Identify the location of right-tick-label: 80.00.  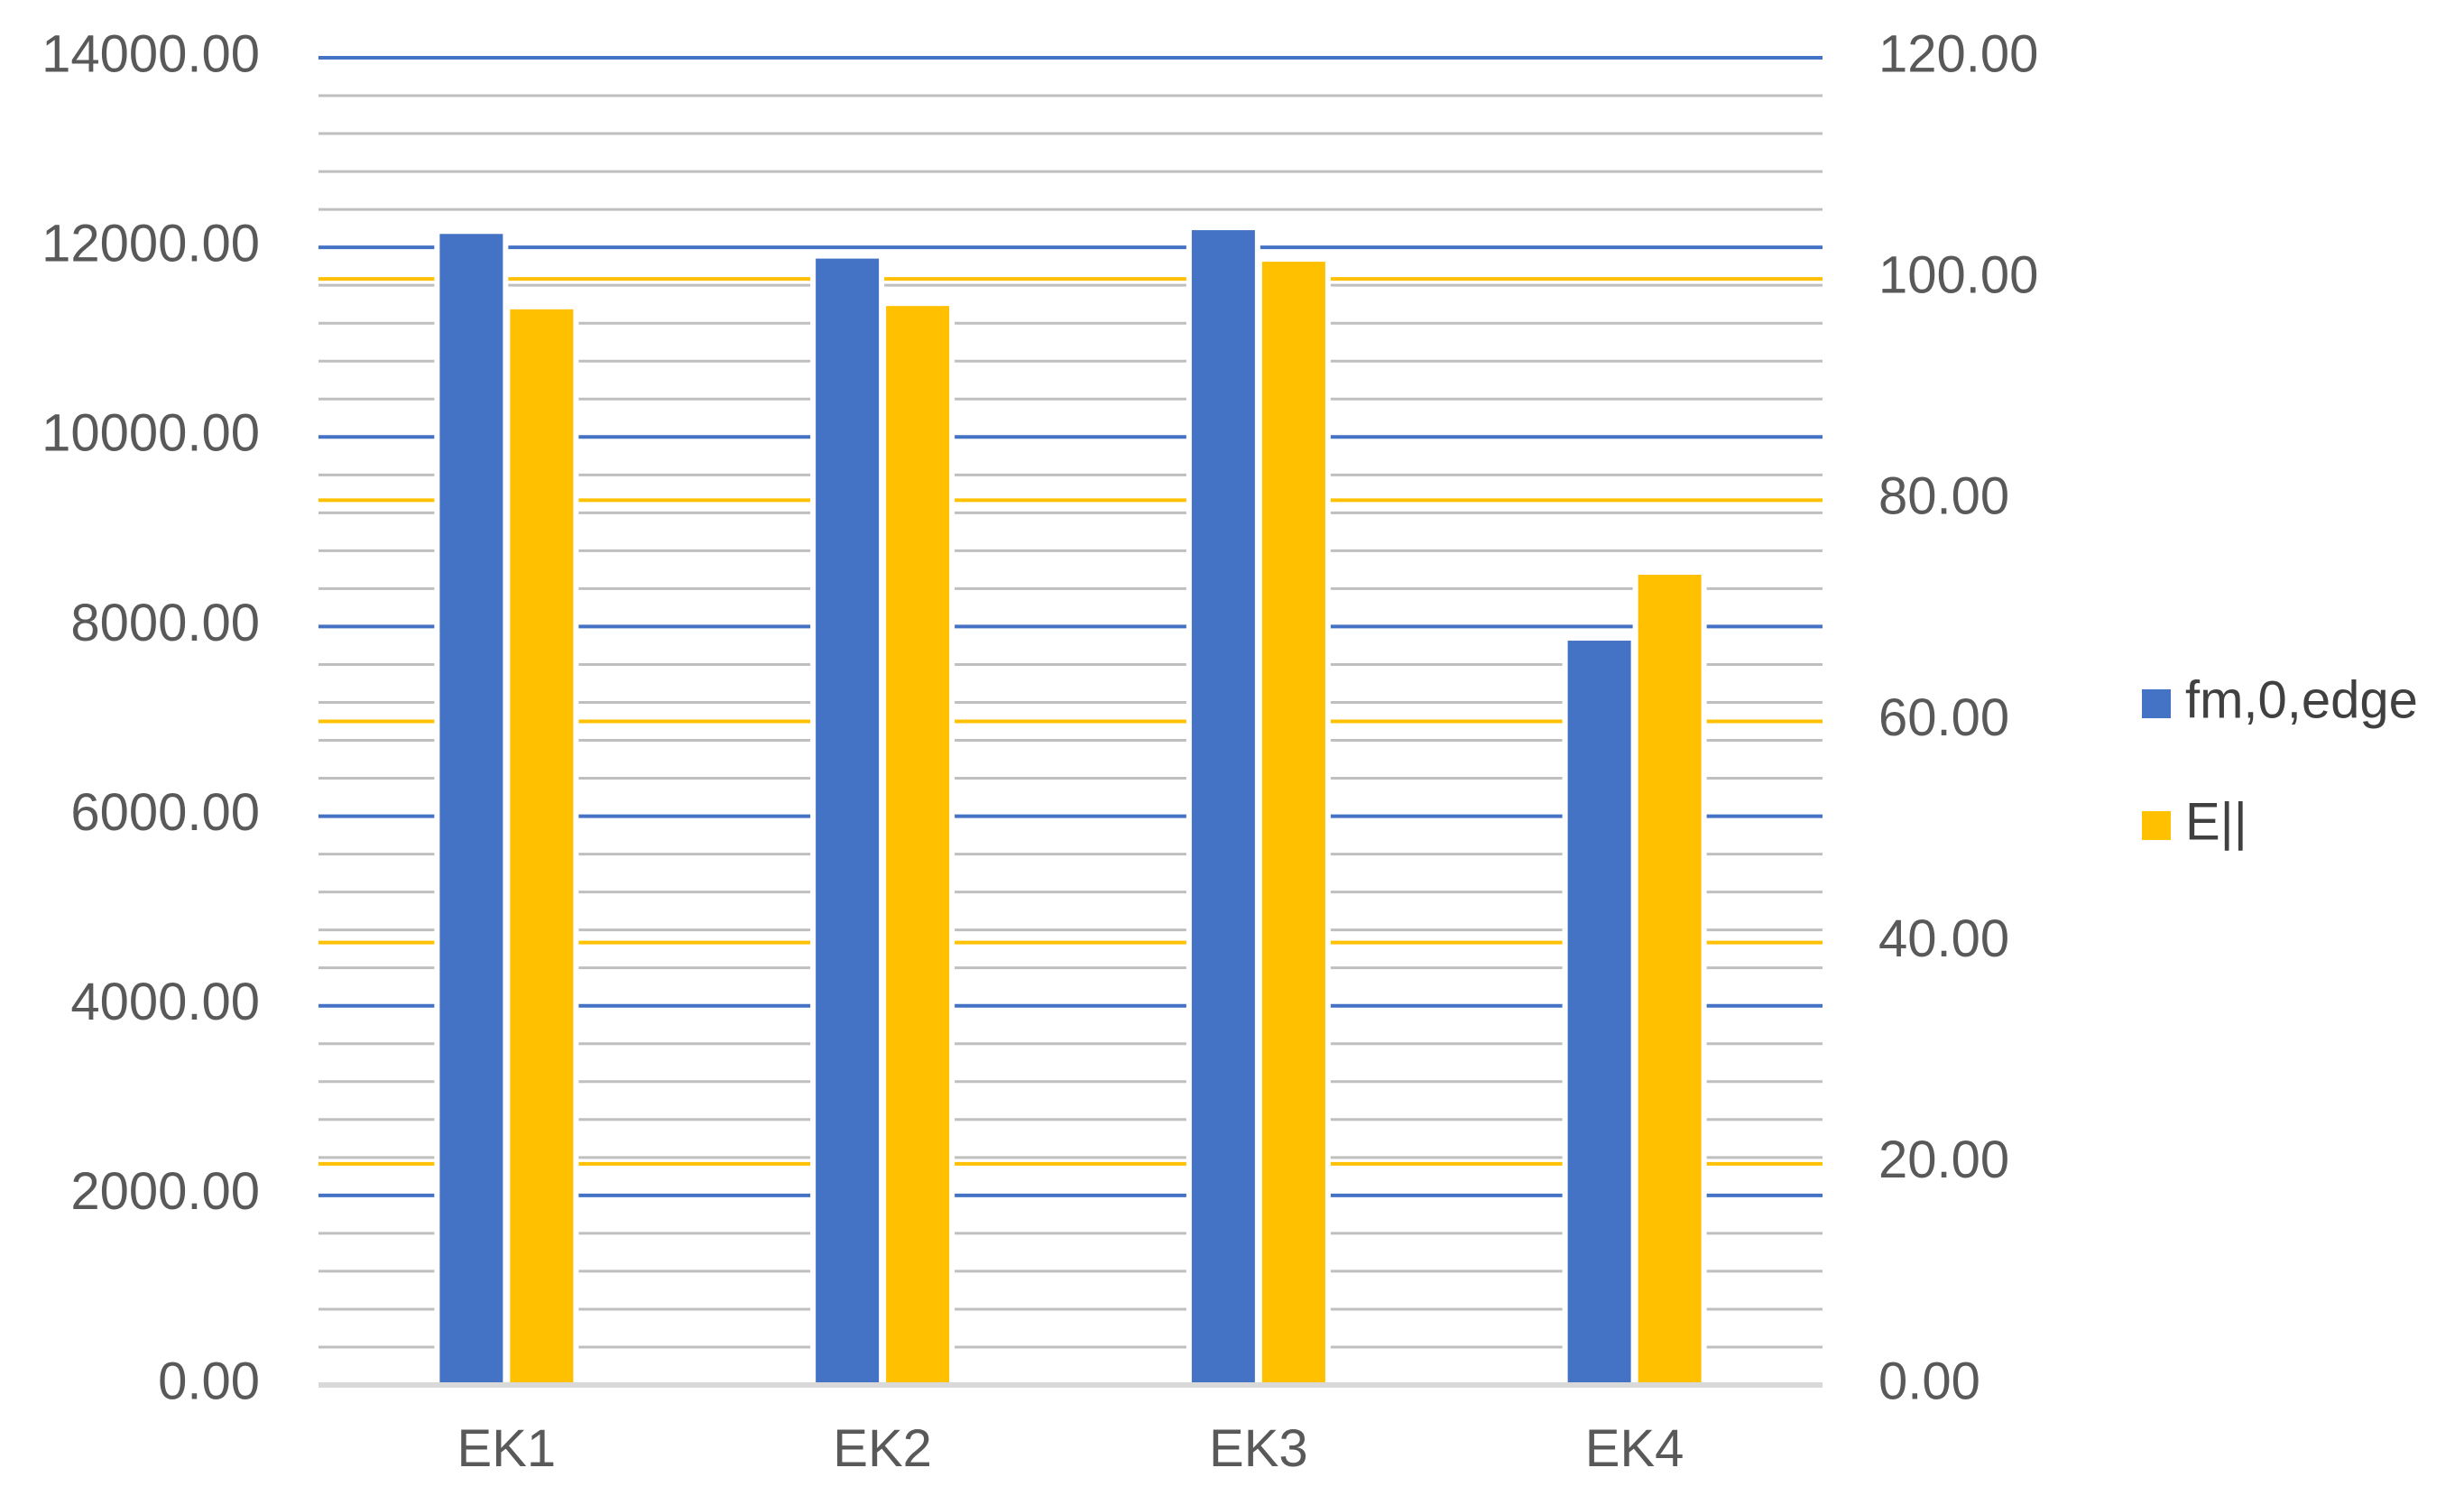
(1943, 497).